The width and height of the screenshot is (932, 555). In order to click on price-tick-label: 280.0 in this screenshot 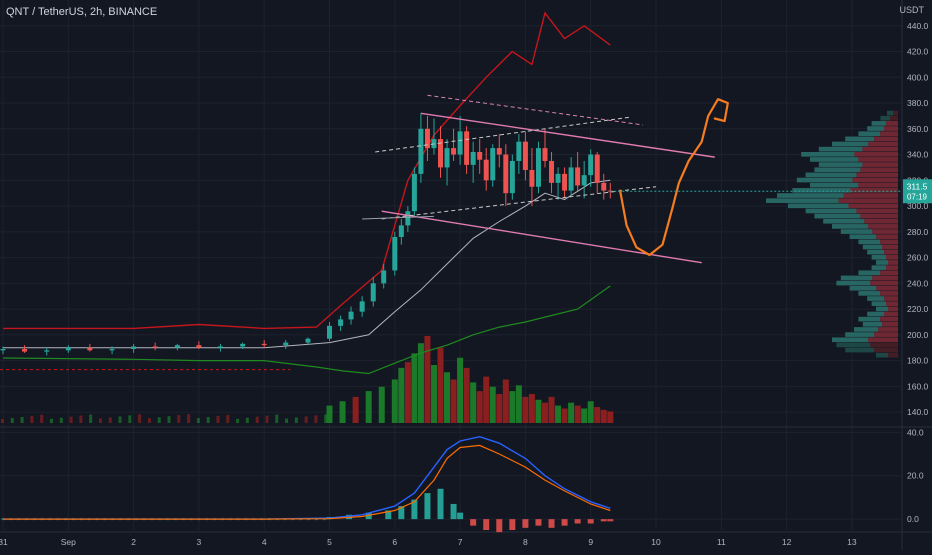, I will do `click(918, 232)`.